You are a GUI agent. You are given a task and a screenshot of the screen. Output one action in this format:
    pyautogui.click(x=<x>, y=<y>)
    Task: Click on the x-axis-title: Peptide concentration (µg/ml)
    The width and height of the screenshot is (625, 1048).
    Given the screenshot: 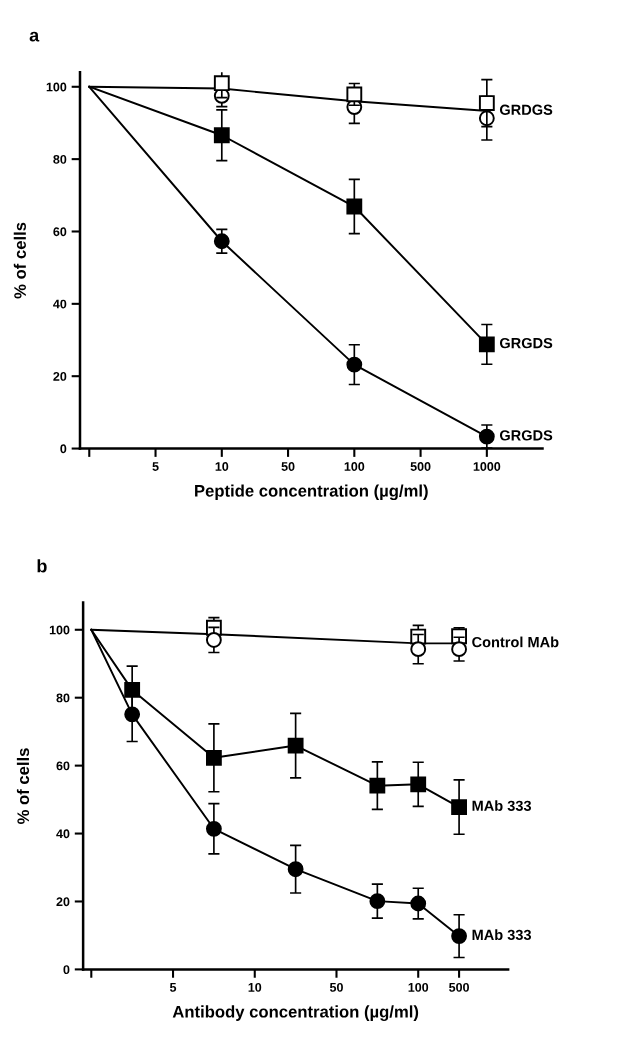 What is the action you would take?
    pyautogui.click(x=311, y=492)
    